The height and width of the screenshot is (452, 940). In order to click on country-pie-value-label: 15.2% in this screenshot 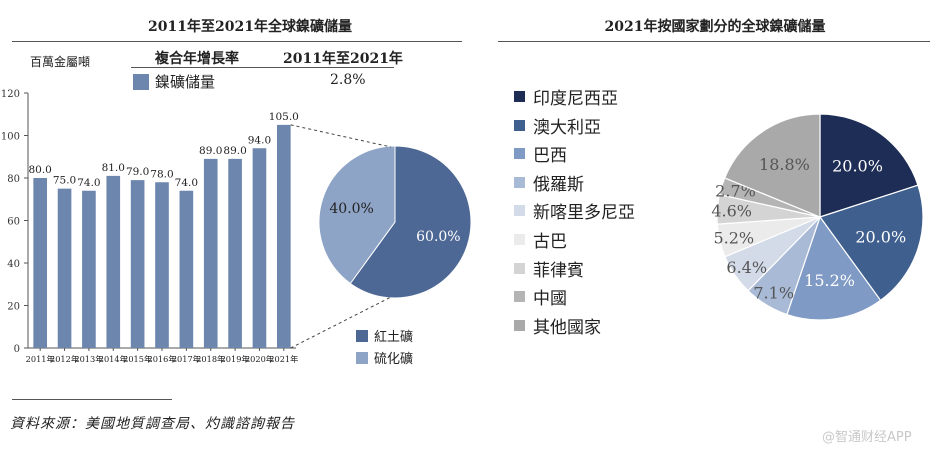, I will do `click(829, 280)`.